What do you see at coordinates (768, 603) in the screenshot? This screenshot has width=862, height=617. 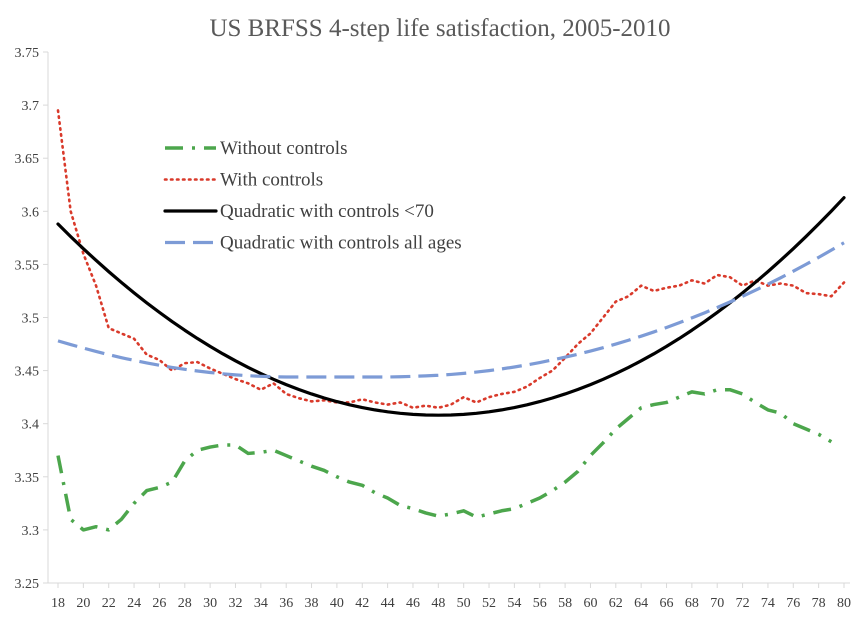 I see `x-tick-label: 74` at bounding box center [768, 603].